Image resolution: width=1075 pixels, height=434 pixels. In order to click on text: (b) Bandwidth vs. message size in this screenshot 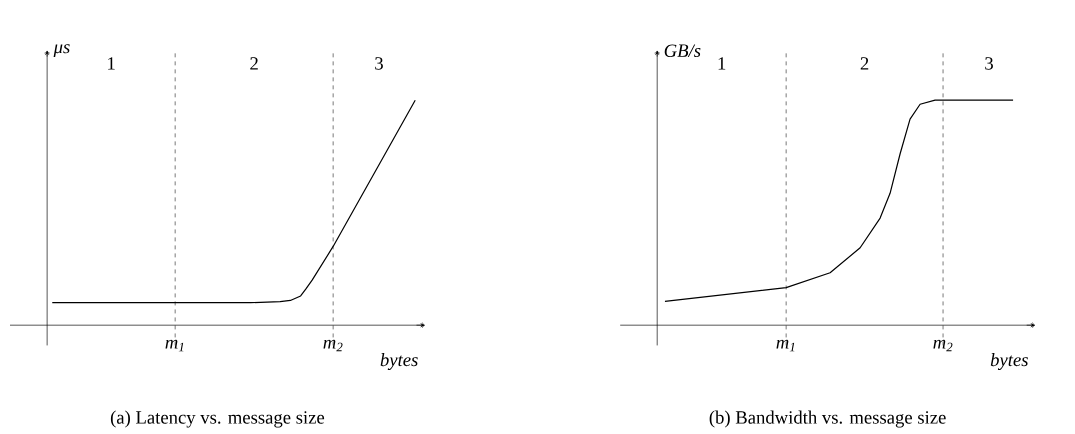, I will do `click(827, 419)`.